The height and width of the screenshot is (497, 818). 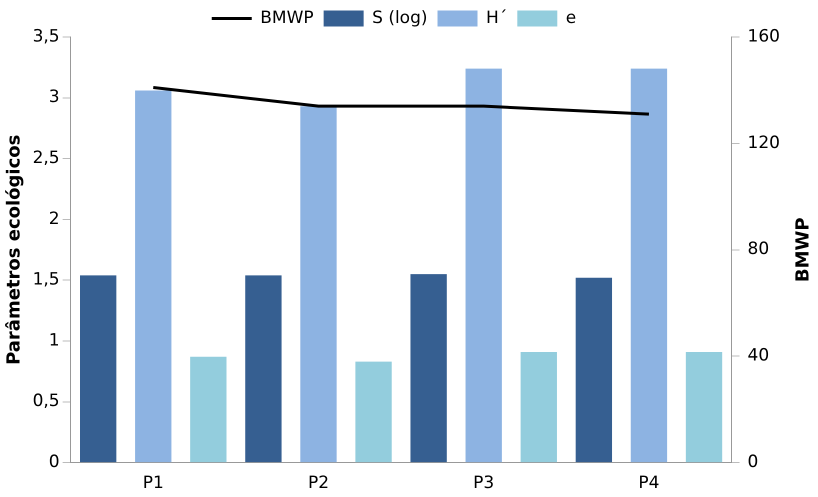 What do you see at coordinates (497, 18) in the screenshot?
I see `legend-label: H´` at bounding box center [497, 18].